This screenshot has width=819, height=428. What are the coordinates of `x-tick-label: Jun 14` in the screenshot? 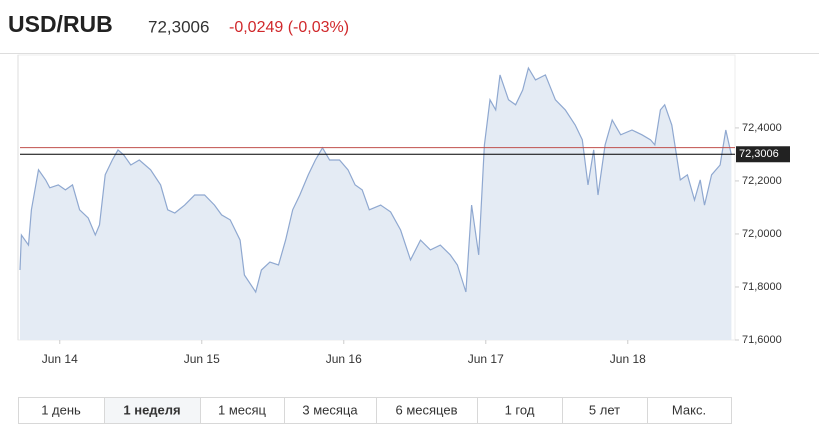 It's located at (60, 359).